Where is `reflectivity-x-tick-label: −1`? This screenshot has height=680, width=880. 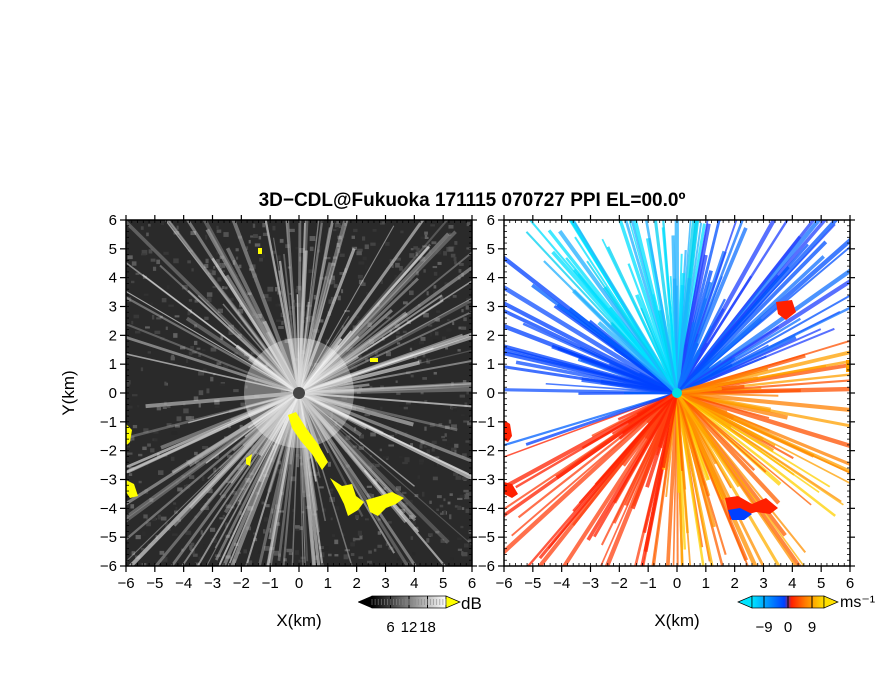 reflectivity-x-tick-label: −1 is located at coordinates (270, 583).